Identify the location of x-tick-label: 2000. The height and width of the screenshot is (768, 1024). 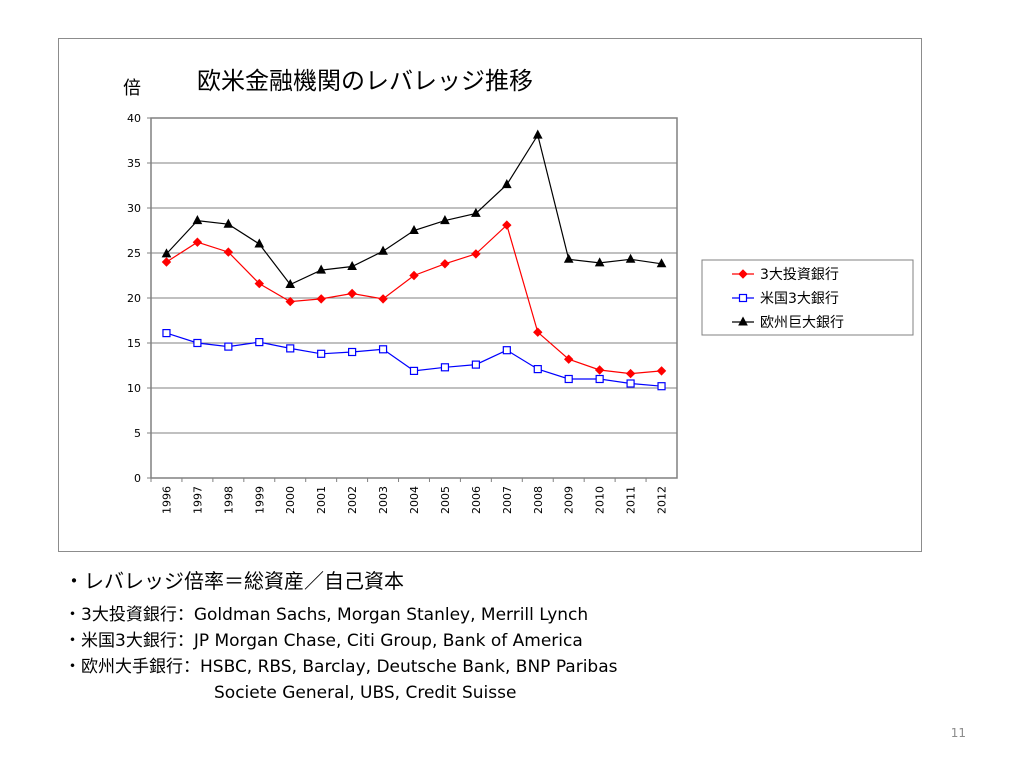
(290, 500).